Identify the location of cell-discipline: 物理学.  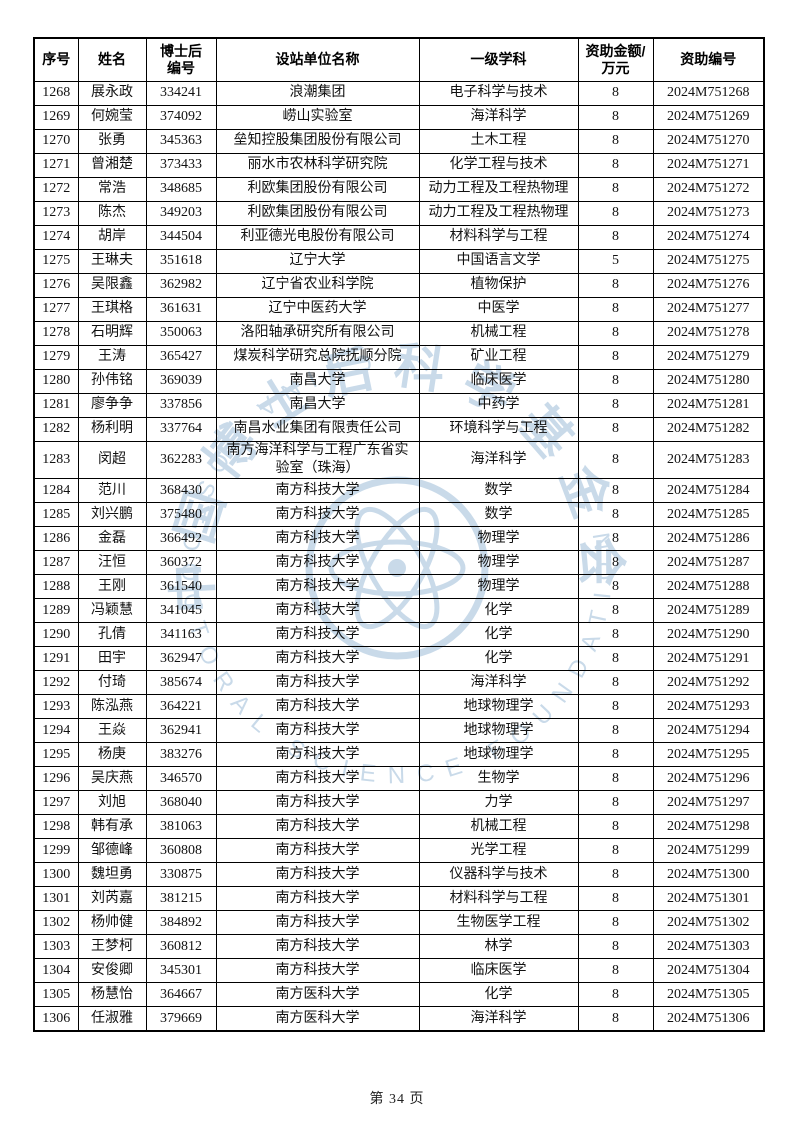
(498, 563).